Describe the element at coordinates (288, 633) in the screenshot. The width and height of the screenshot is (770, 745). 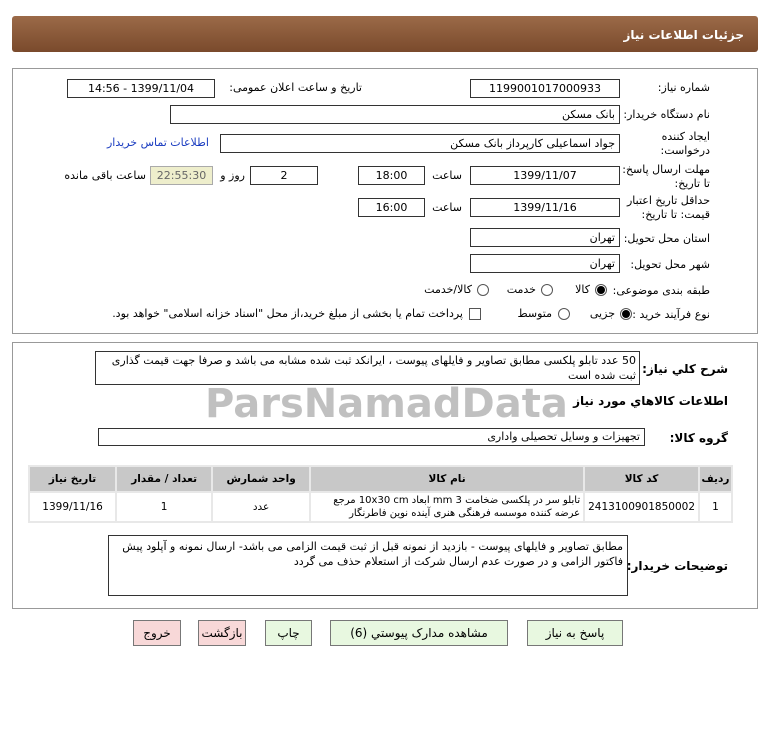
I see `print-button: چاپ` at that location.